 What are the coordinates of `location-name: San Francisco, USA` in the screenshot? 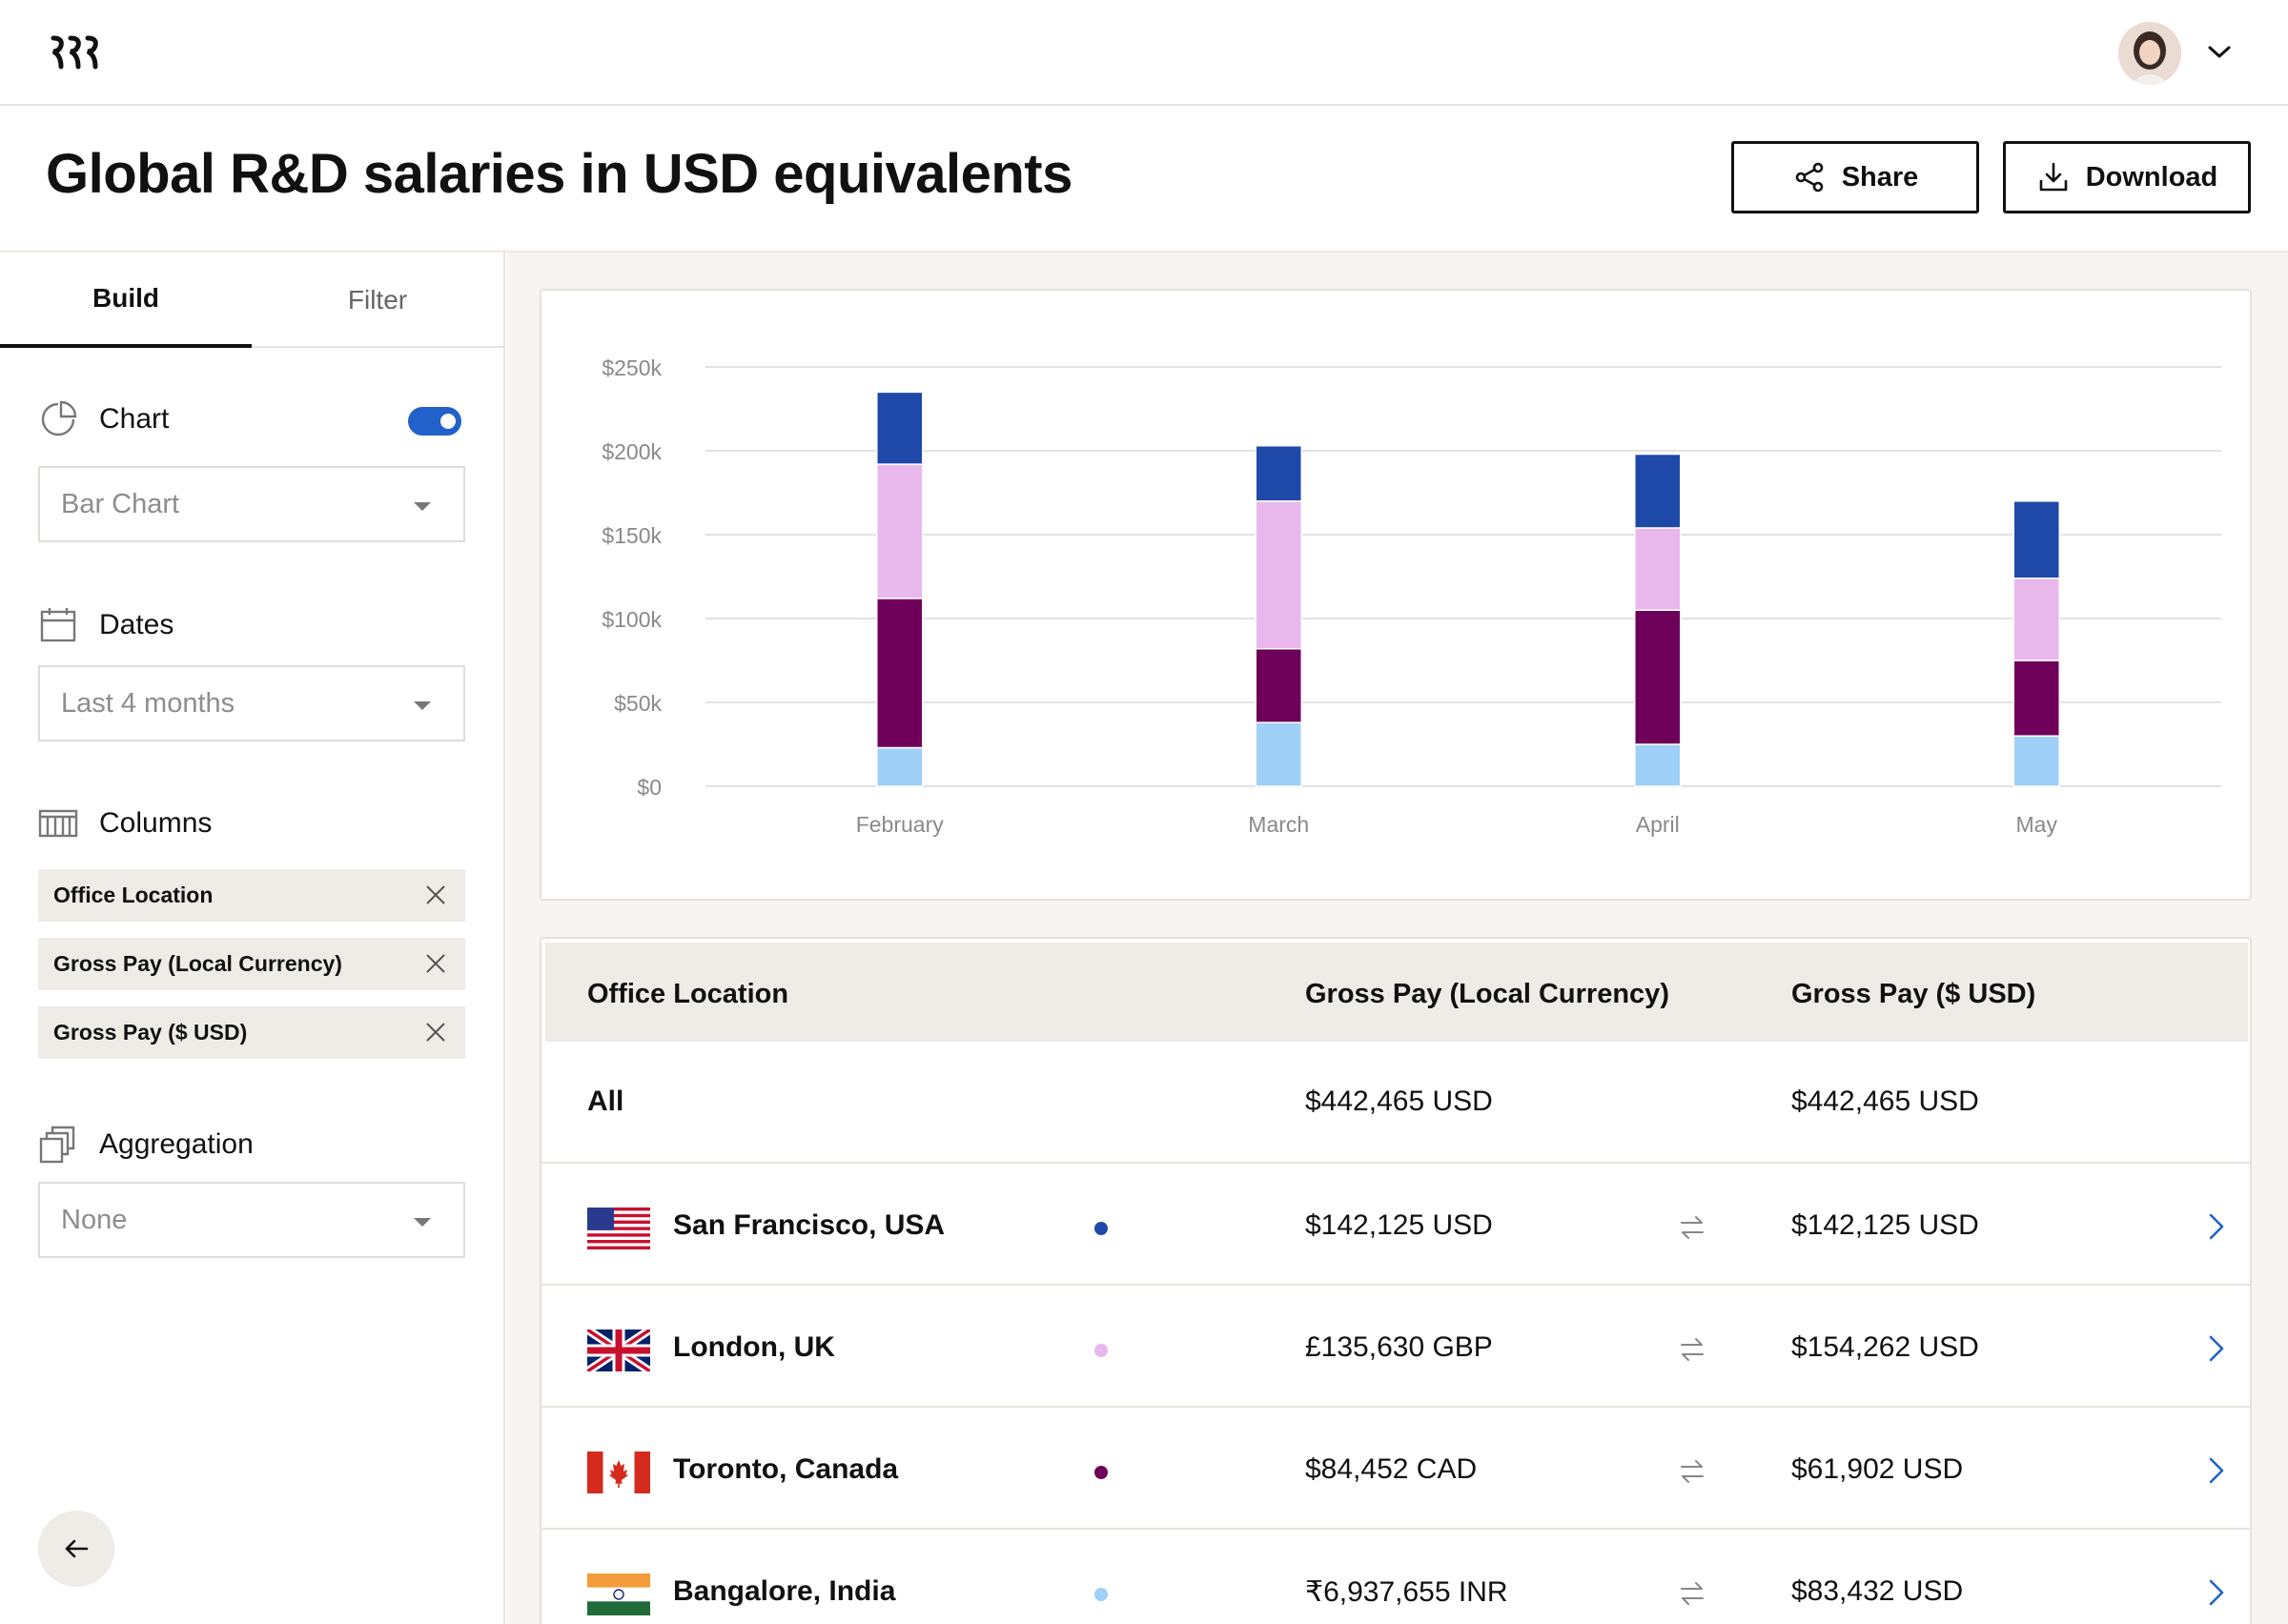 It's located at (809, 1225).